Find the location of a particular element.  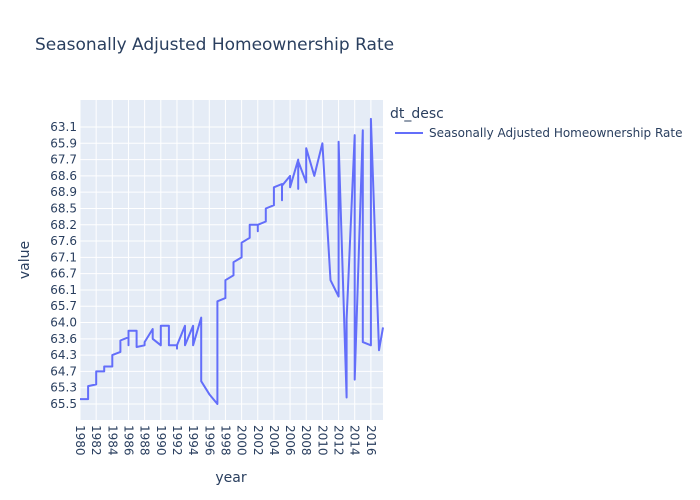

x-tick-label: 1986 is located at coordinates (128, 440).